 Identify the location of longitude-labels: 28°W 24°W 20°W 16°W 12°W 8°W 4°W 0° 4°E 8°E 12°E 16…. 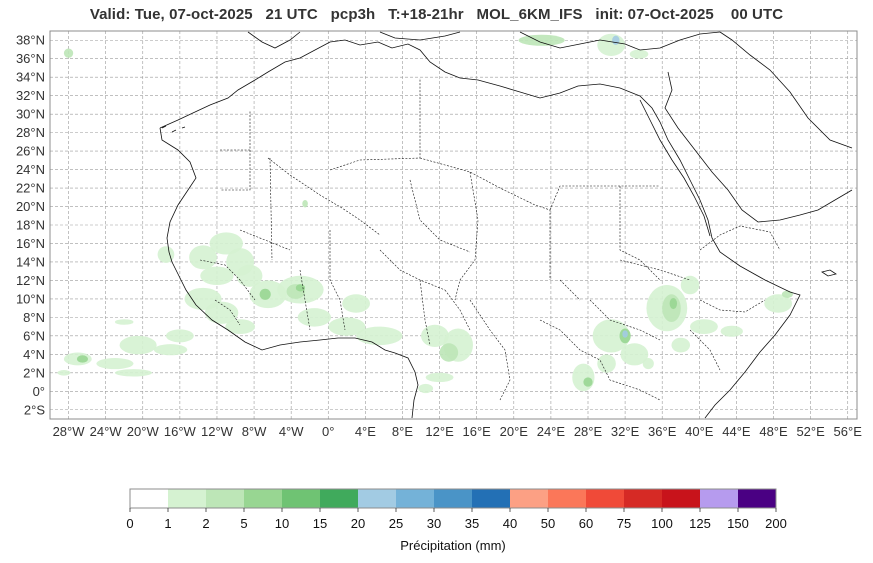
(458, 431).